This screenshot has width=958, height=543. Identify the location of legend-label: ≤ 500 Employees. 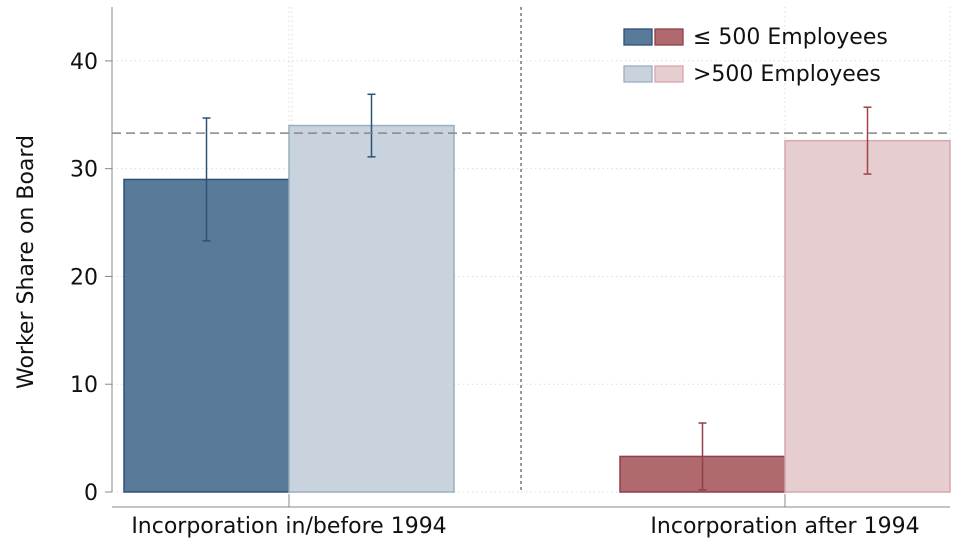
(790, 37).